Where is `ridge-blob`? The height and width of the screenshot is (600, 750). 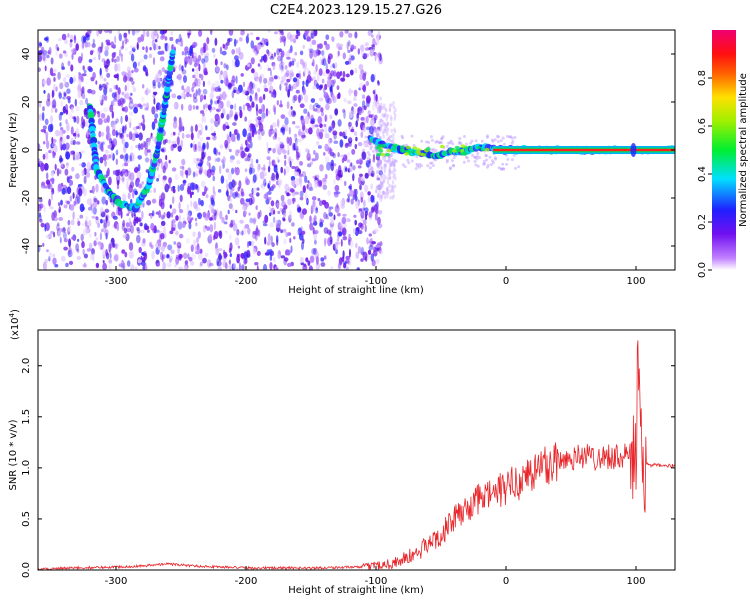
ridge-blob is located at coordinates (383, 146).